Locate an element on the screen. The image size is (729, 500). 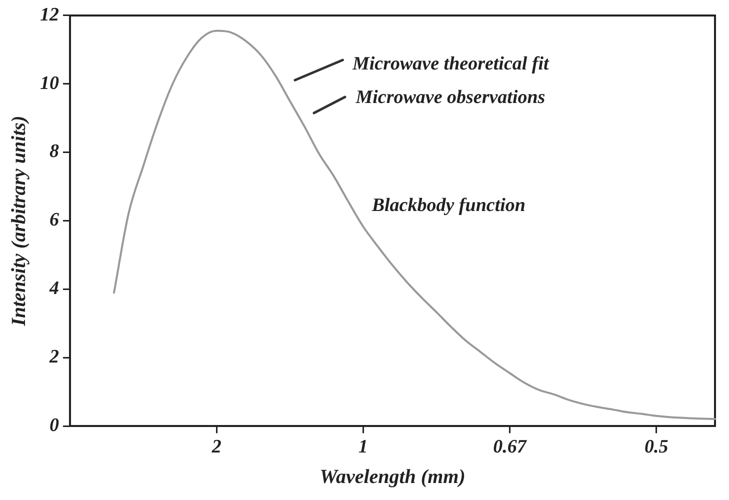
annotation: Blackbody function is located at coordinates (448, 205).